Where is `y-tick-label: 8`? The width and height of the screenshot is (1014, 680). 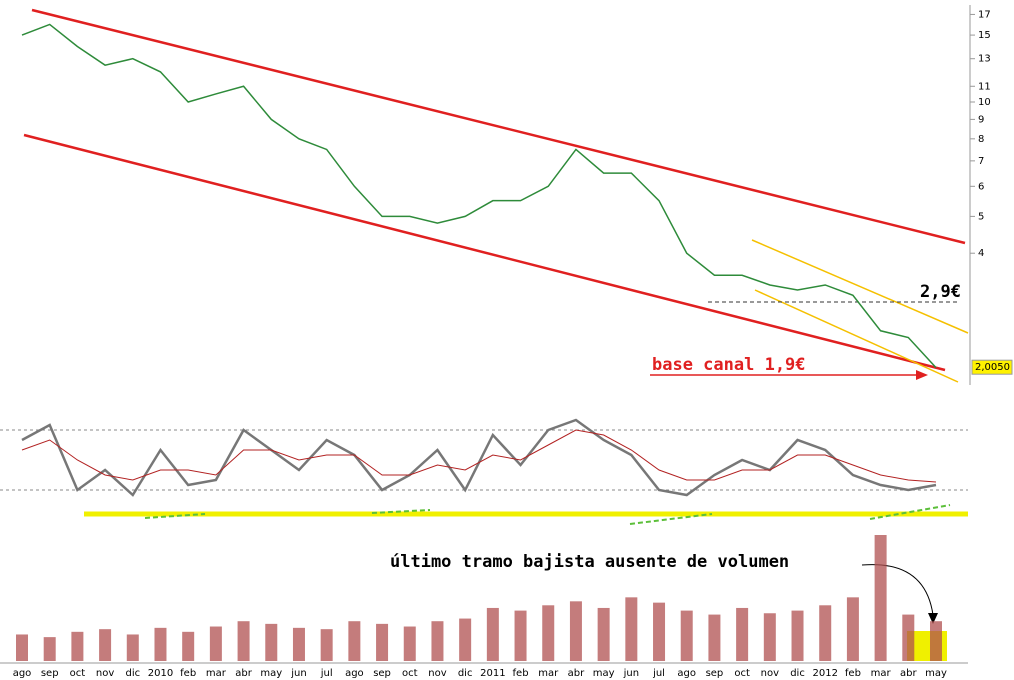 y-tick-label: 8 is located at coordinates (981, 139).